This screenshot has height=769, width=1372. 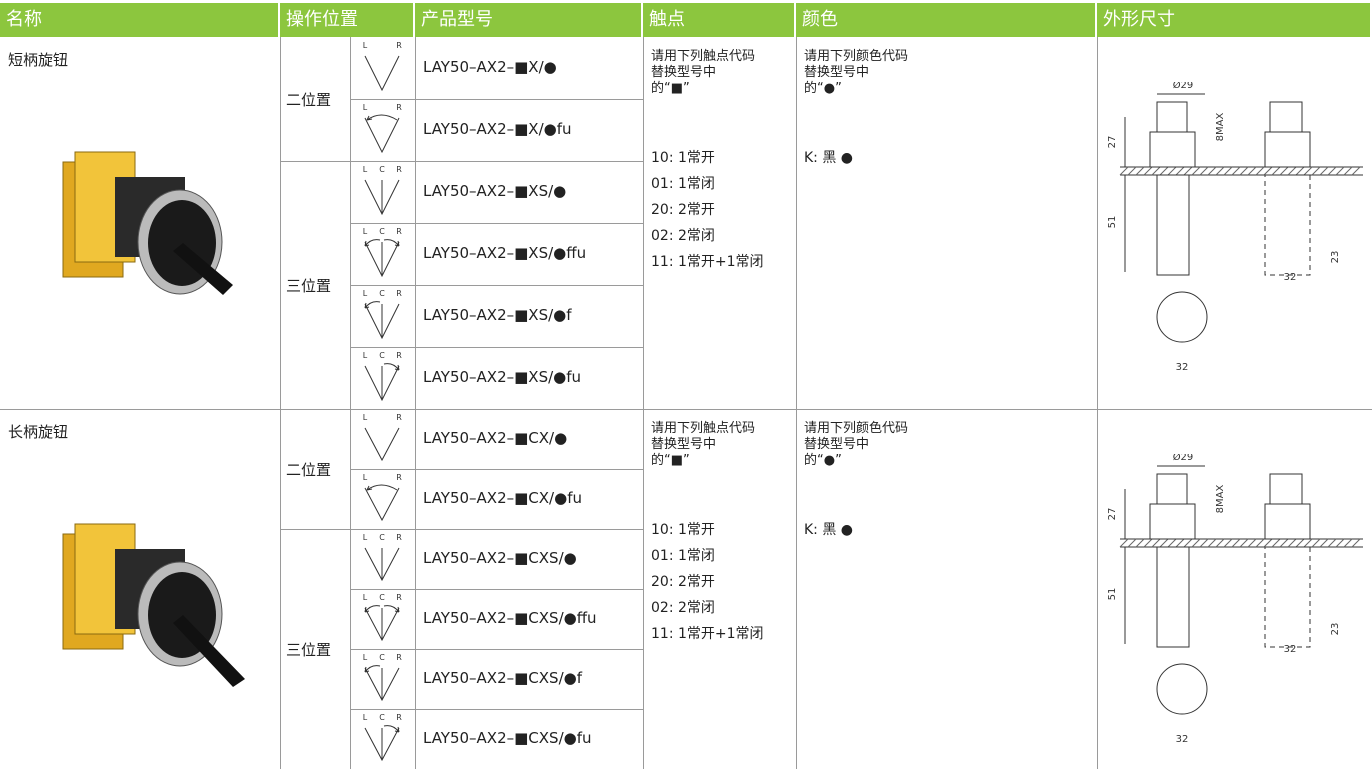 I want to click on model-code: LAY50–AX2–■CX/●fu, so click(x=502, y=498).